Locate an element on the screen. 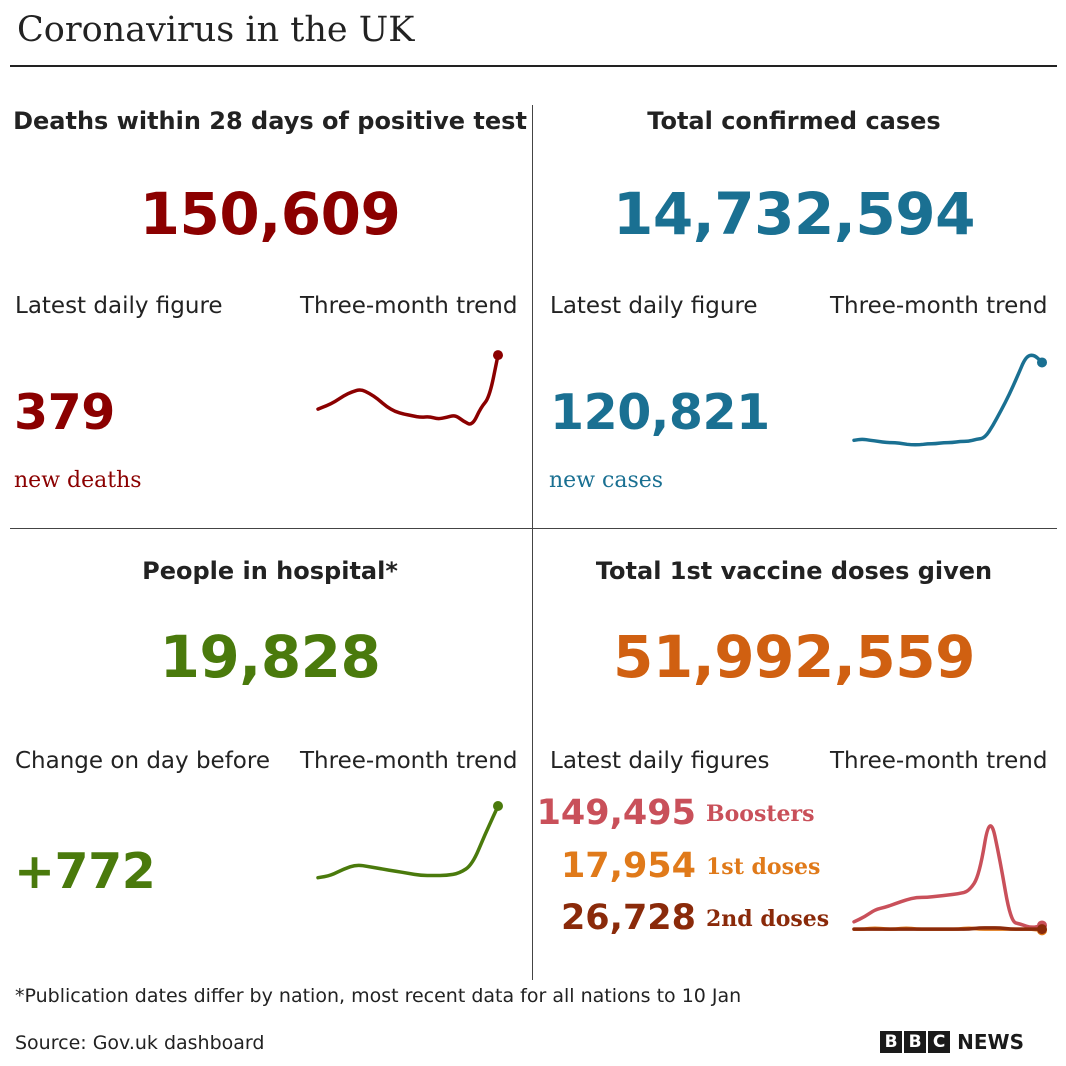 The height and width of the screenshot is (1066, 1066). boosters-label: Boosters is located at coordinates (760, 814).